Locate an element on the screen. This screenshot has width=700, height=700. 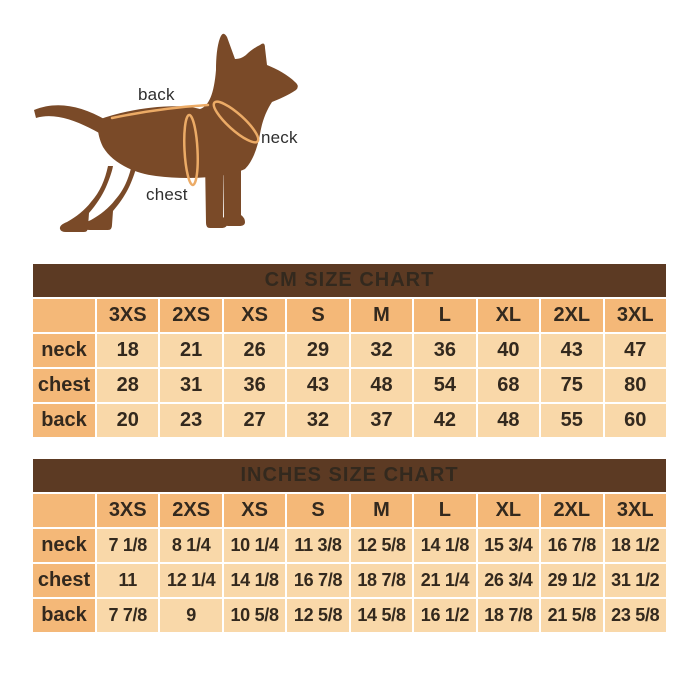
value-cell: 31 1/2 is located at coordinates (635, 580).